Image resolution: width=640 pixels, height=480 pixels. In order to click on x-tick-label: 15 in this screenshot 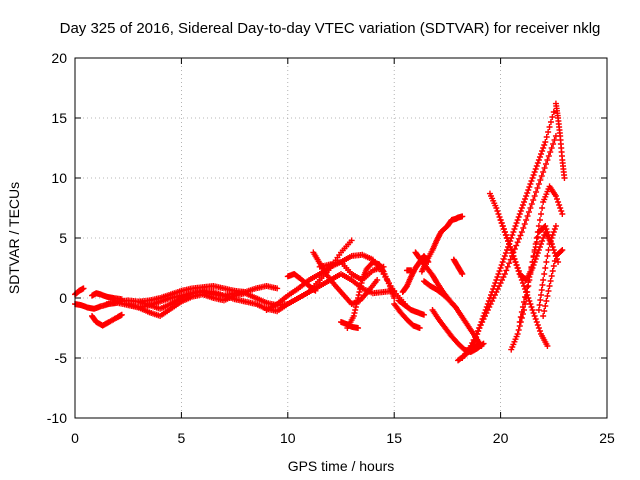, I will do `click(394, 438)`.